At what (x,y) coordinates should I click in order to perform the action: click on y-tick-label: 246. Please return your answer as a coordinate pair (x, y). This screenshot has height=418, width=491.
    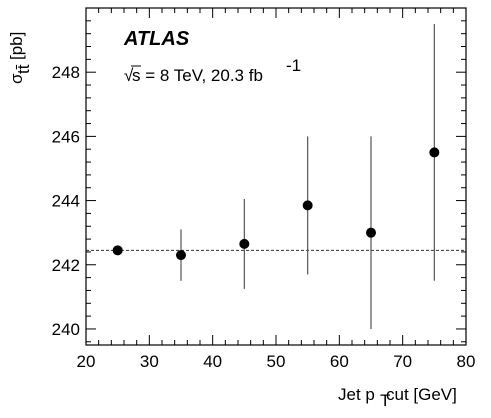
    Looking at the image, I should click on (66, 136).